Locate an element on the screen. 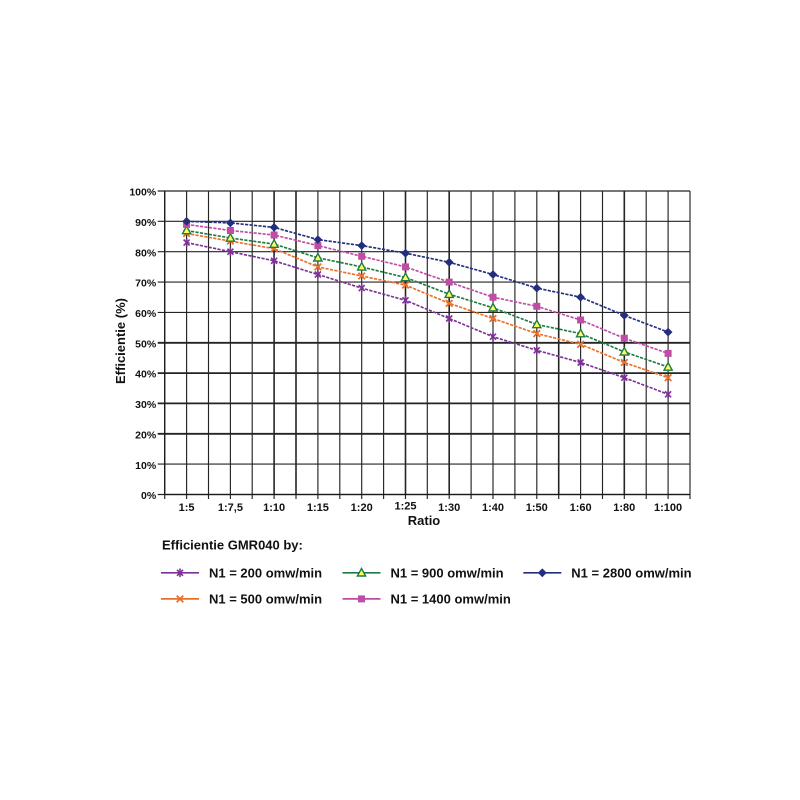  svg-text: N1 = 1400 omw/min is located at coordinates (451, 598).